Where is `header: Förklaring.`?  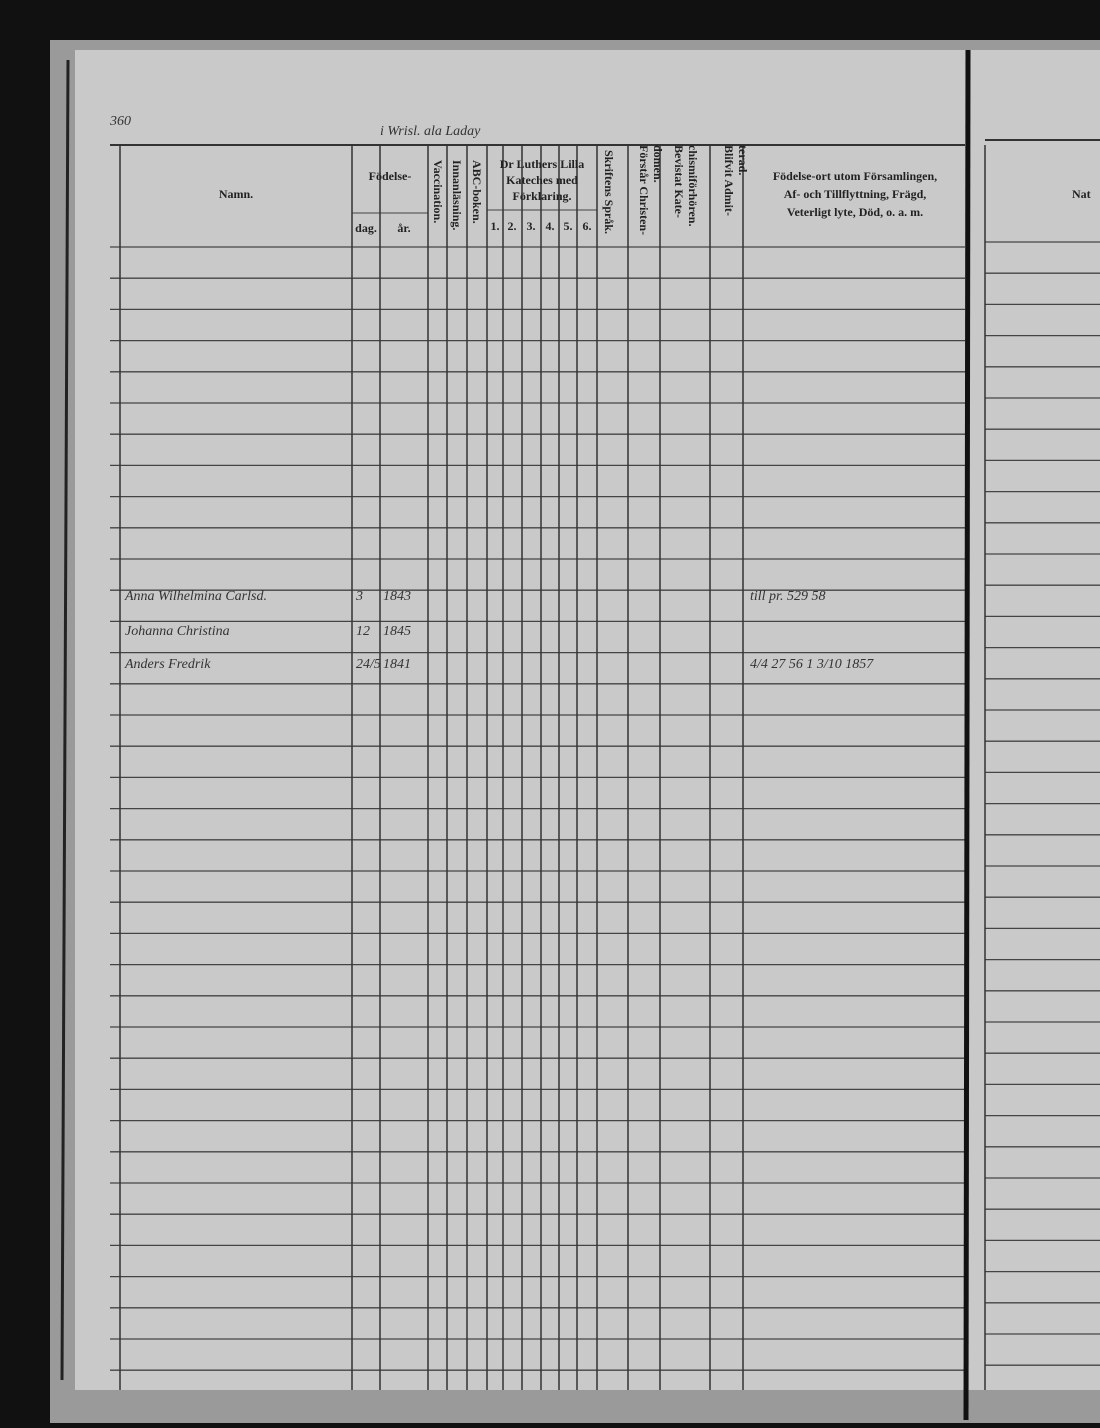 header: Förklaring. is located at coordinates (542, 196).